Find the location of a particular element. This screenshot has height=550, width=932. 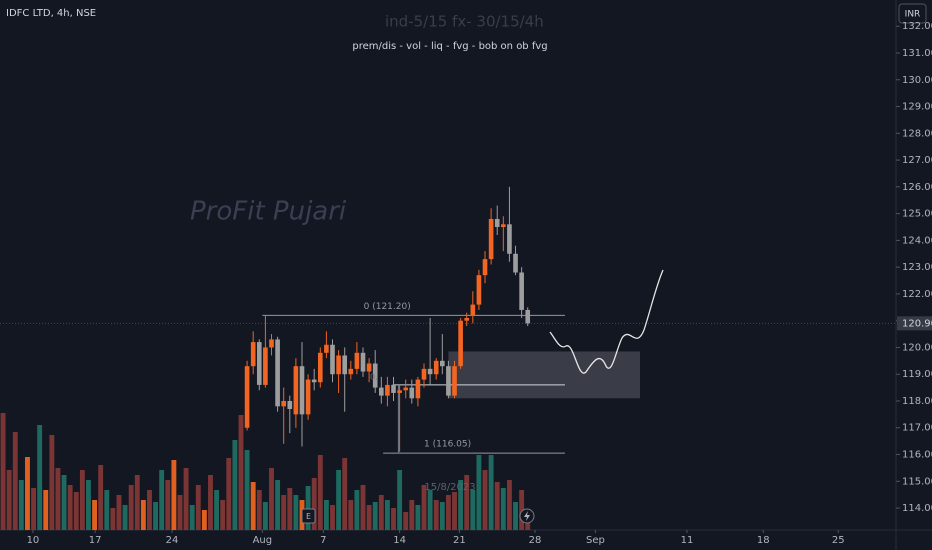

currency-label: INR is located at coordinates (913, 15).